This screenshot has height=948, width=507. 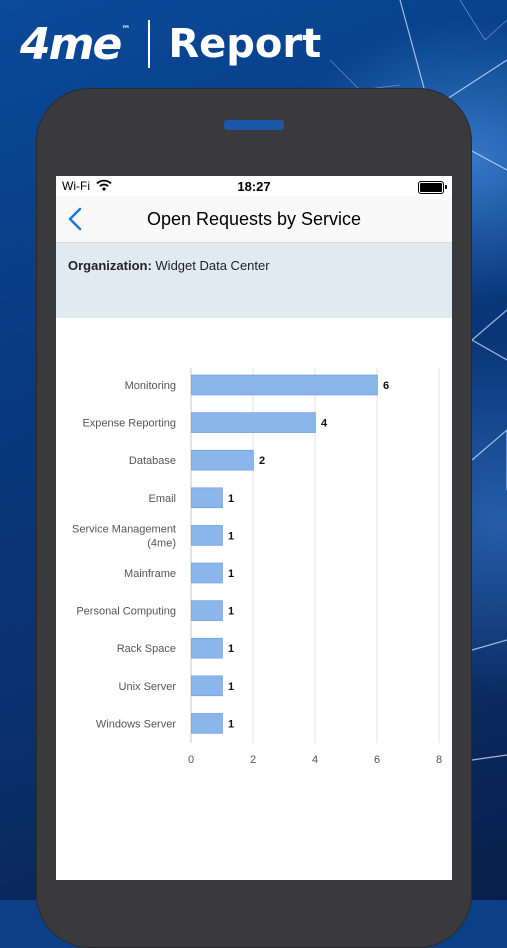 What do you see at coordinates (254, 125) in the screenshot?
I see `phone-speaker` at bounding box center [254, 125].